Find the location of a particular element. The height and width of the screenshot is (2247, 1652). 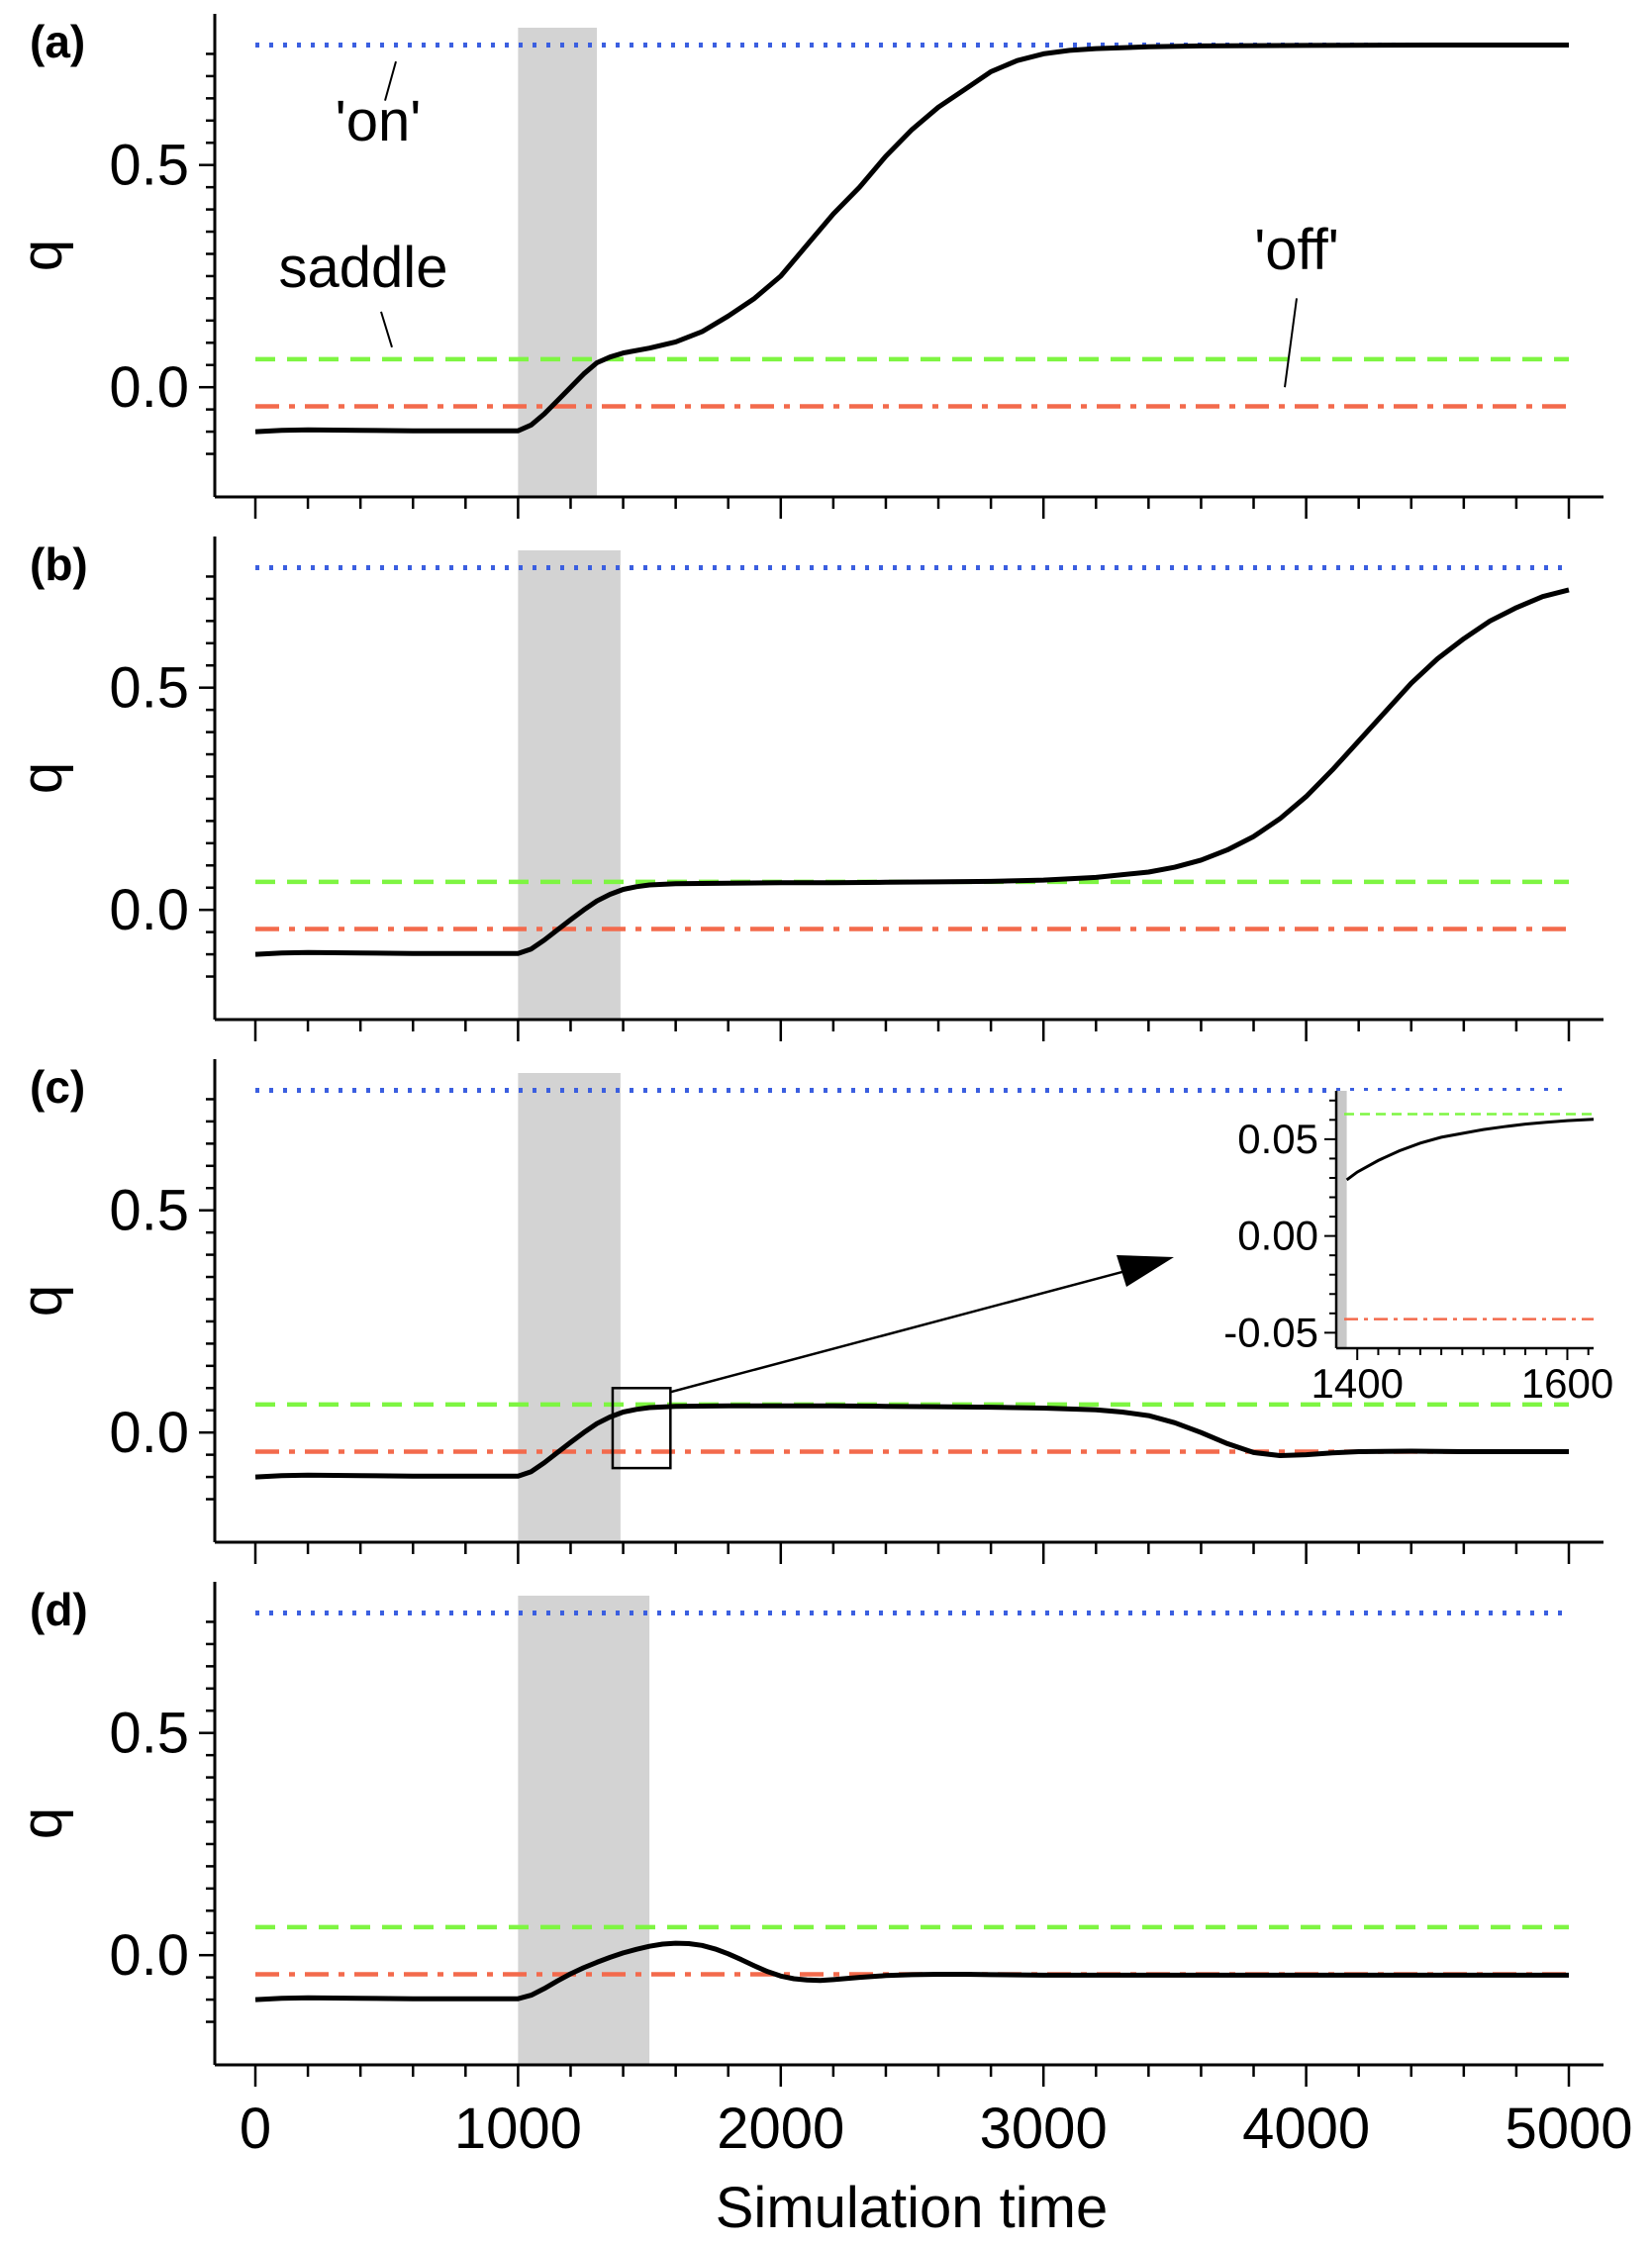

inset-y-tick-label: 0.05 is located at coordinates (1277, 1139).